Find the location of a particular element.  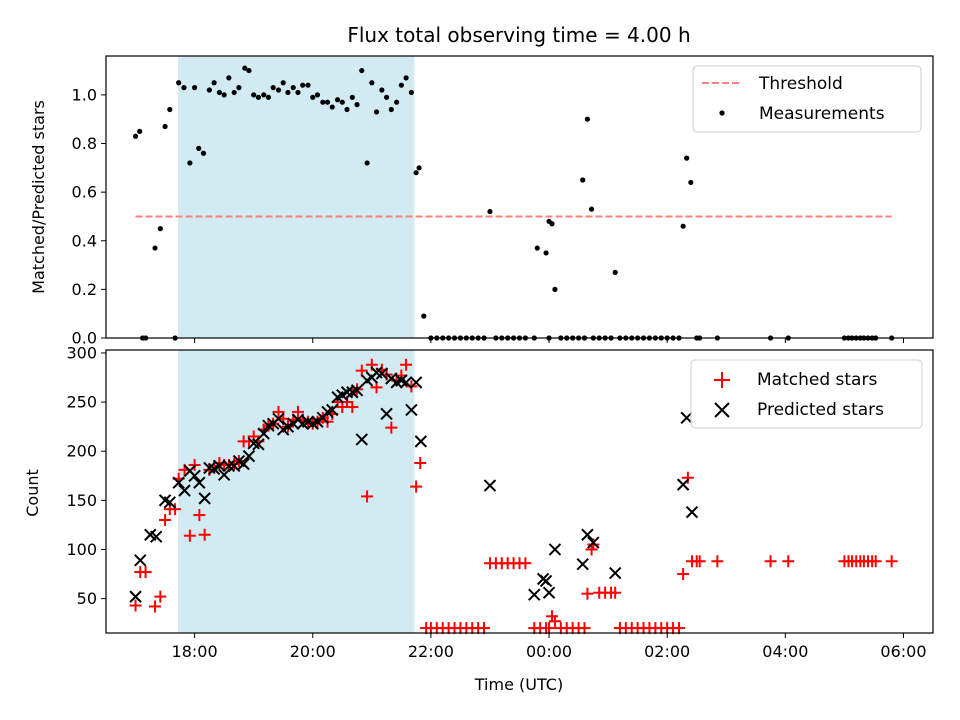

top-legend-box is located at coordinates (807, 99).